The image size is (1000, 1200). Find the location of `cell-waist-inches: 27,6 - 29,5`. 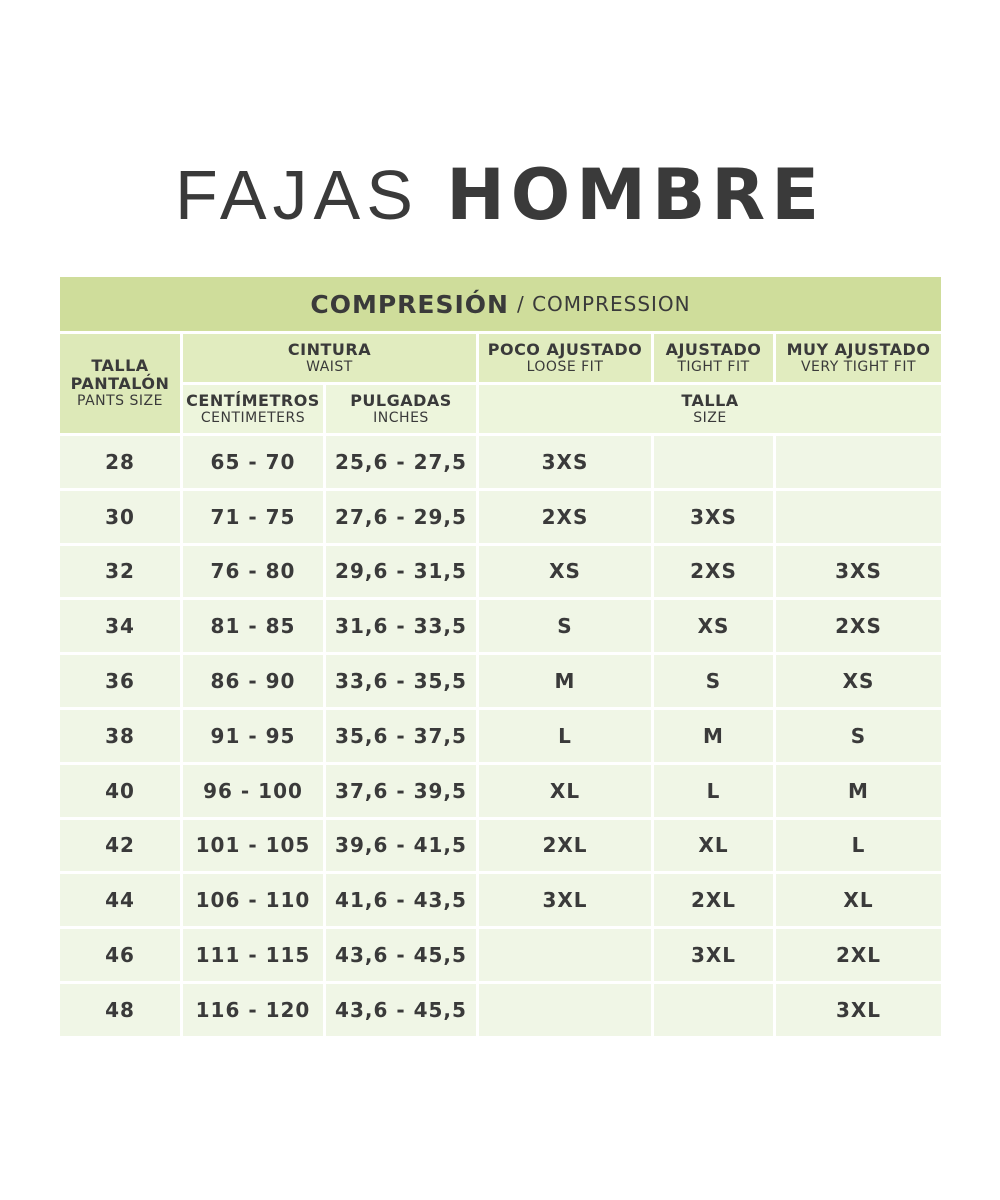

cell-waist-inches: 27,6 - 29,5 is located at coordinates (401, 516).